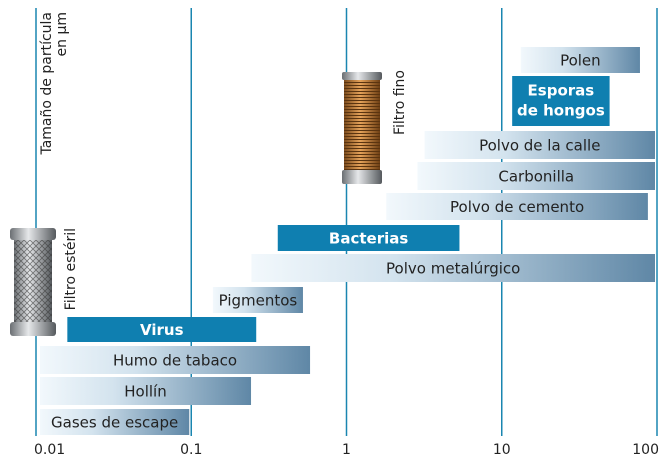 This screenshot has height=460, width=662. I want to click on axis-title: Tamaño de partícula, so click(47, 84).